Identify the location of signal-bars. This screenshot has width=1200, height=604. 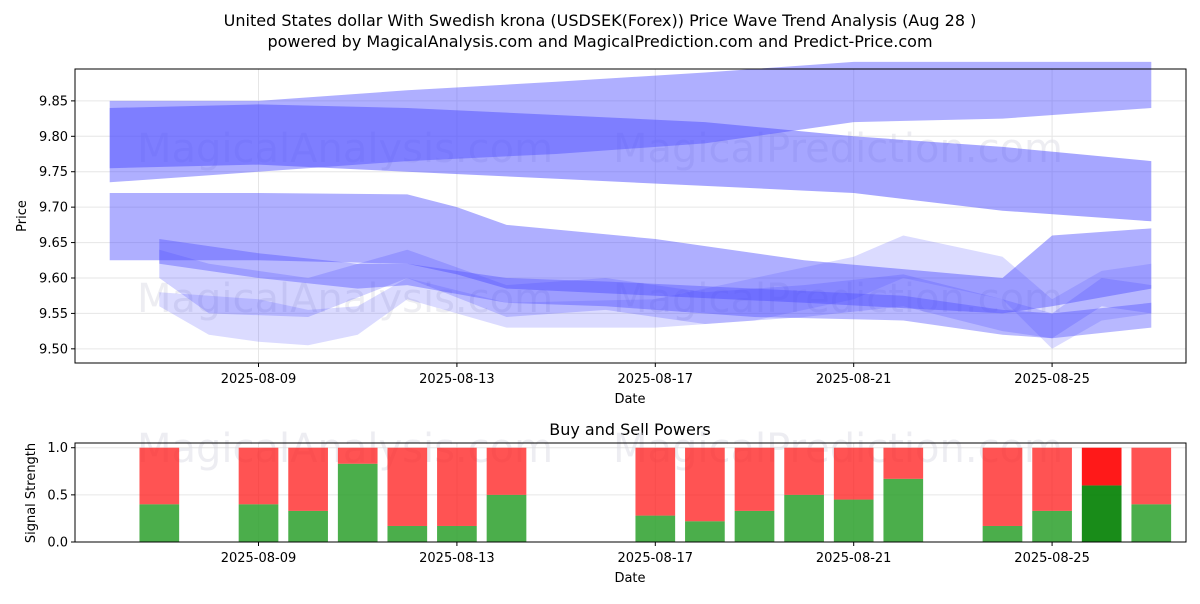
(655, 494).